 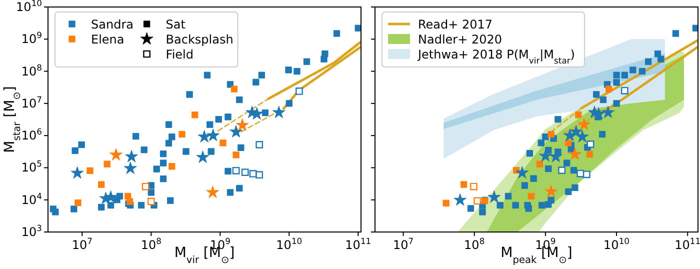 I want to click on legend-label: Sandra, so click(x=112, y=25).